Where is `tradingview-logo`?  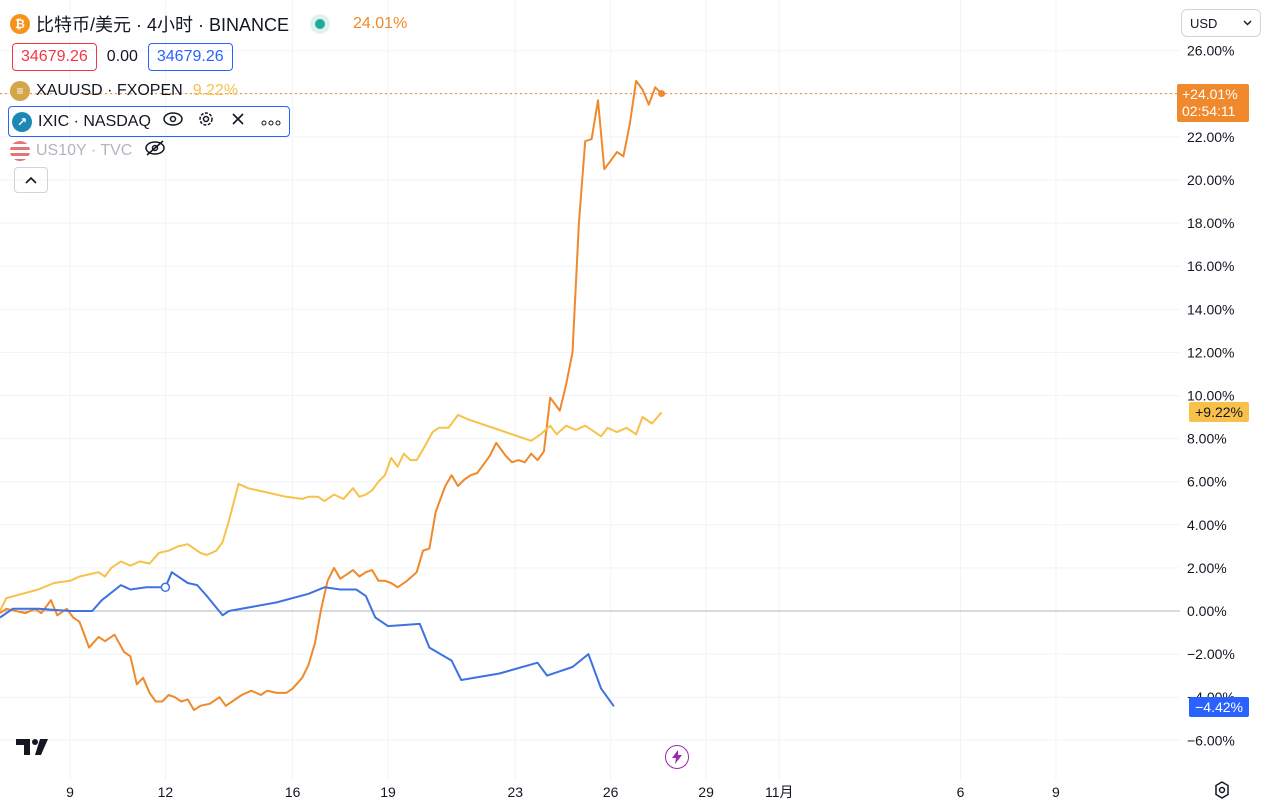
tradingview-logo is located at coordinates (35, 749).